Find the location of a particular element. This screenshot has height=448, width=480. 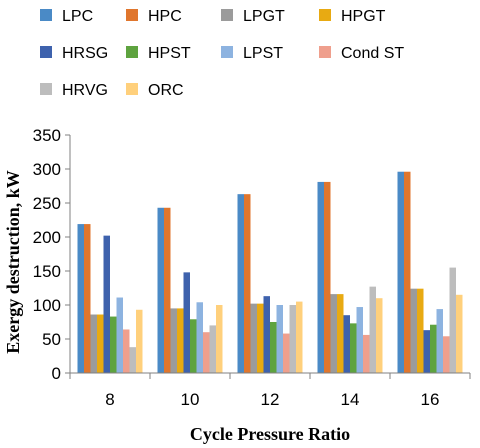

legend-label-cond-st: Cond ST is located at coordinates (372, 53).